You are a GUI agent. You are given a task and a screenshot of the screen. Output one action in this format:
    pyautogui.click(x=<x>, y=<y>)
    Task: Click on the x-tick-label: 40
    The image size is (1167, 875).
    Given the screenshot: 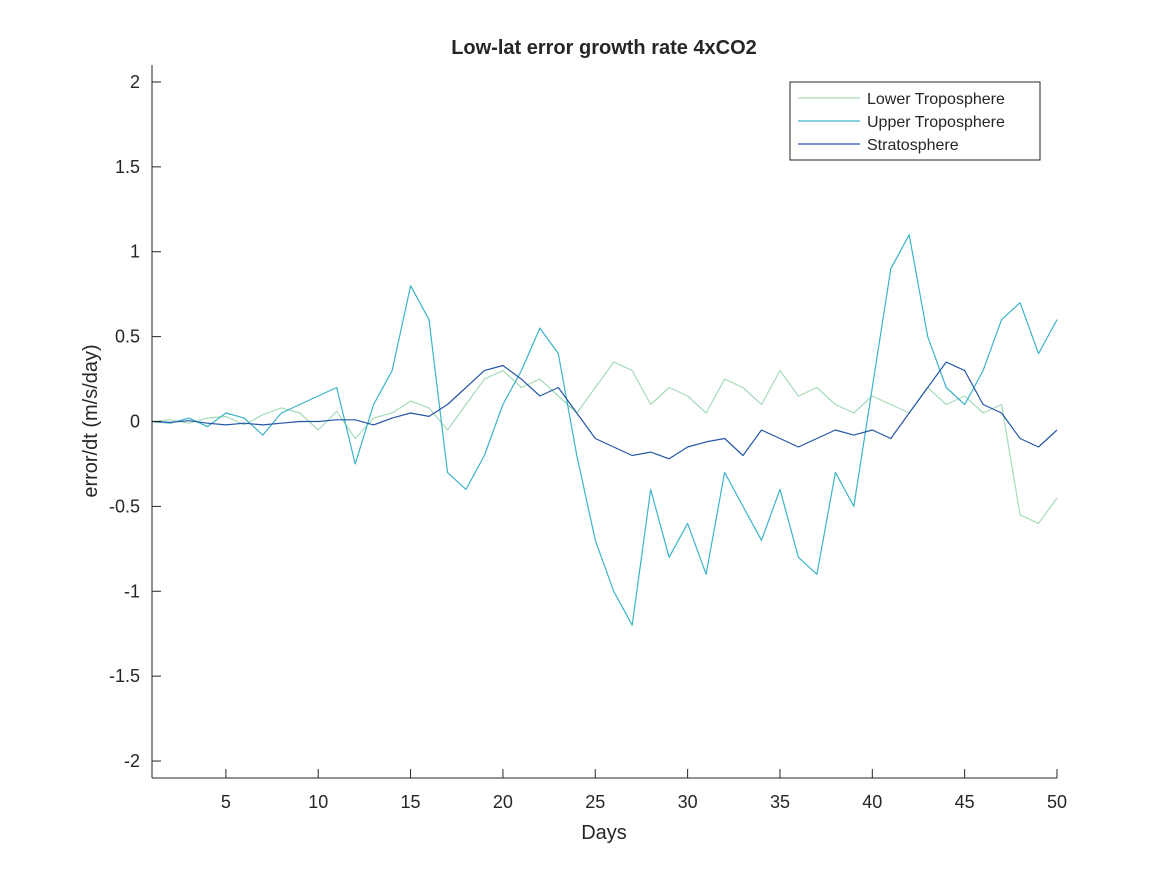 What is the action you would take?
    pyautogui.click(x=872, y=802)
    